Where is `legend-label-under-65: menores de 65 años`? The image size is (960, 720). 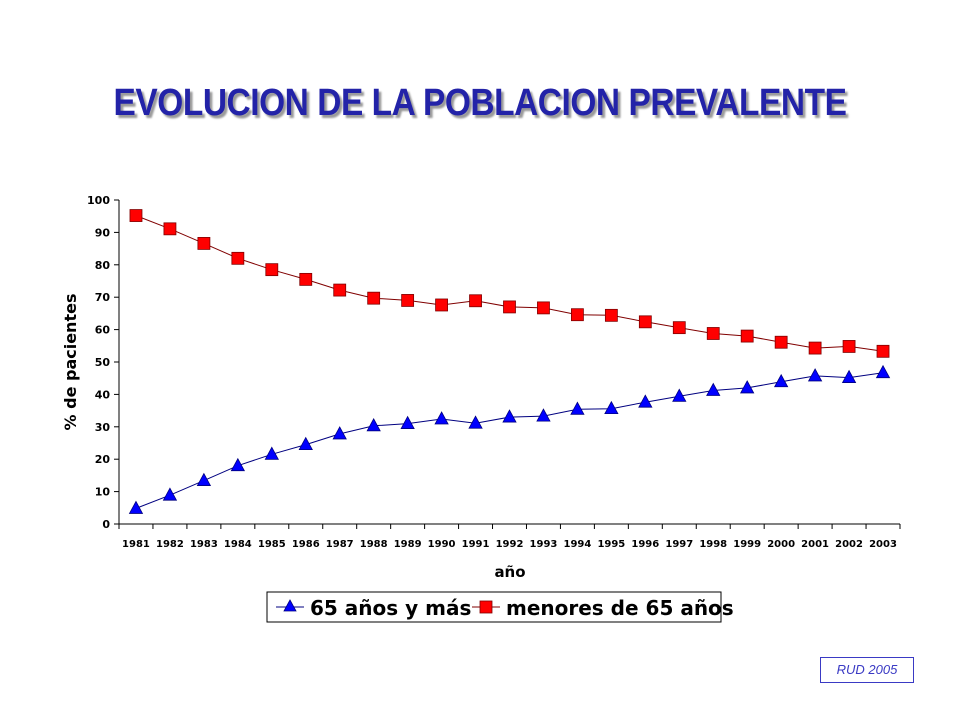
legend-label-under-65: menores de 65 años is located at coordinates (620, 608).